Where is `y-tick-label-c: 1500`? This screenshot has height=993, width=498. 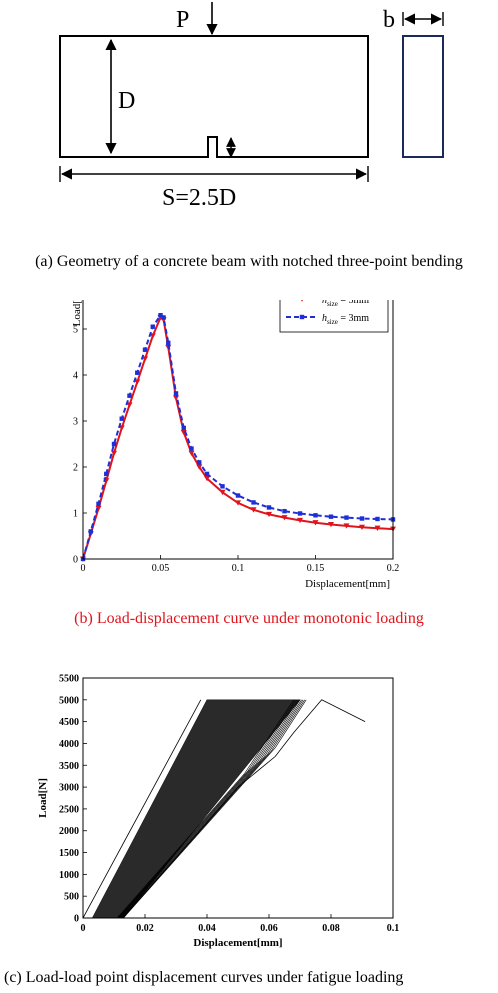
y-tick-label-c: 1500 is located at coordinates (69, 853).